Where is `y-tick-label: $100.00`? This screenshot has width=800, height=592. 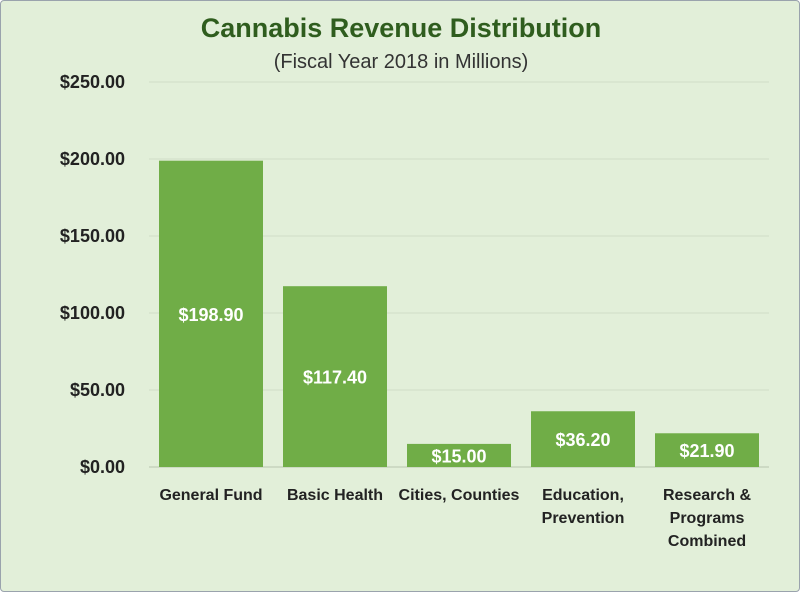 y-tick-label: $100.00 is located at coordinates (92, 313).